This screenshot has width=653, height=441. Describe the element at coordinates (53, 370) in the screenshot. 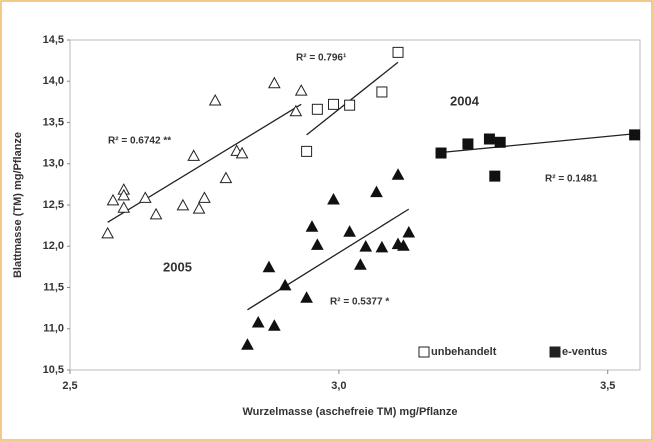

I see `y-tick-label: 10,5` at that location.